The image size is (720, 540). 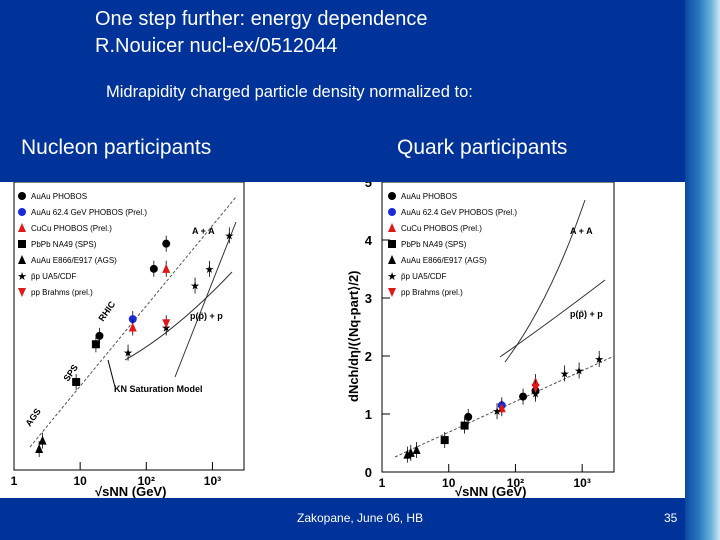 I want to click on right-panel-label: Quark participants, so click(x=482, y=147).